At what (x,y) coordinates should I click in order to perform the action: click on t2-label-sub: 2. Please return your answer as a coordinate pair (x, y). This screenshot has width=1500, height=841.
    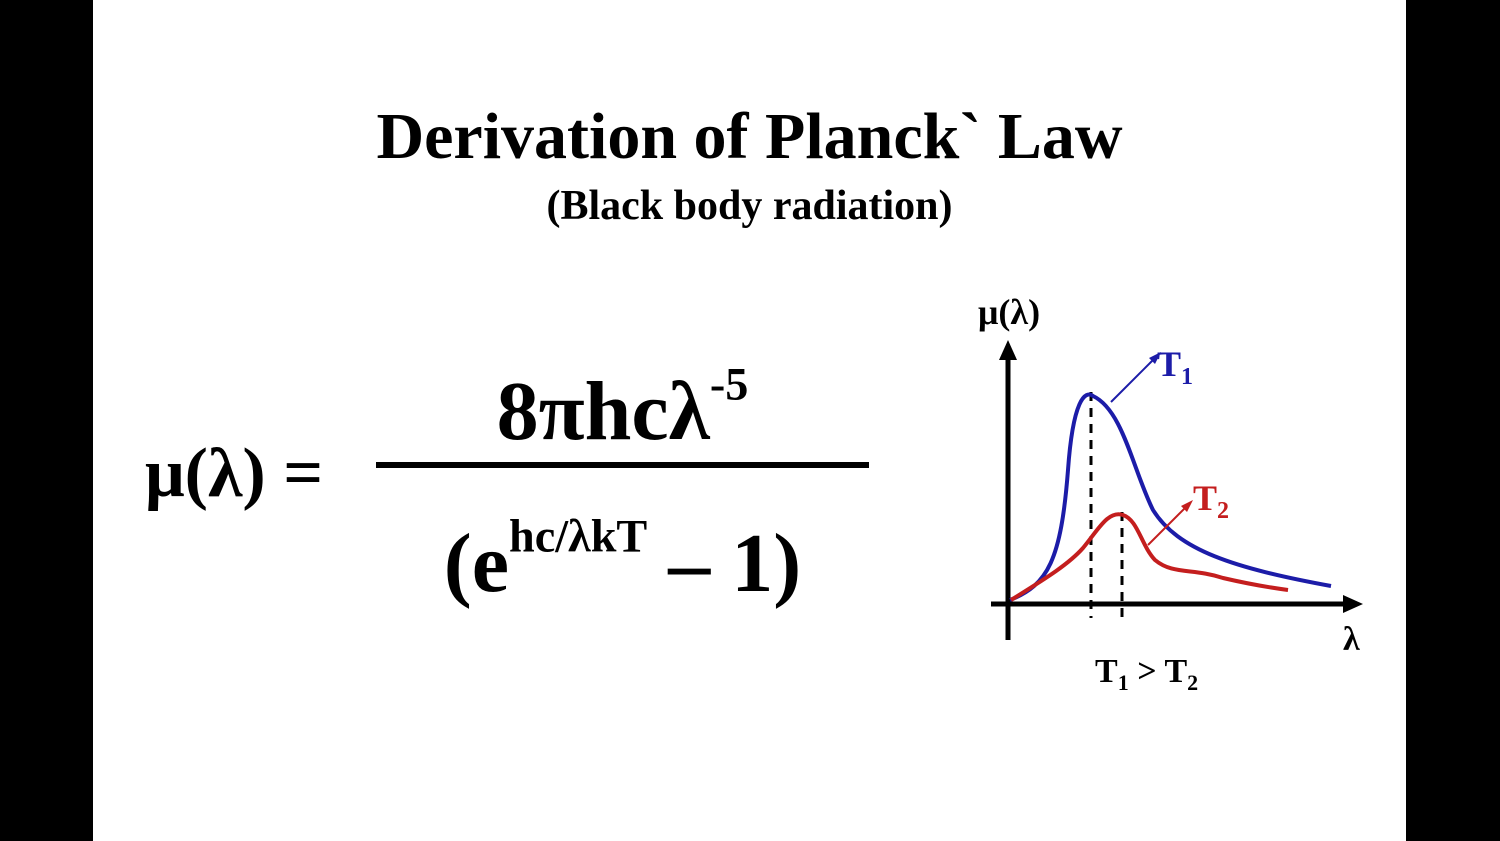
    Looking at the image, I should click on (1223, 511).